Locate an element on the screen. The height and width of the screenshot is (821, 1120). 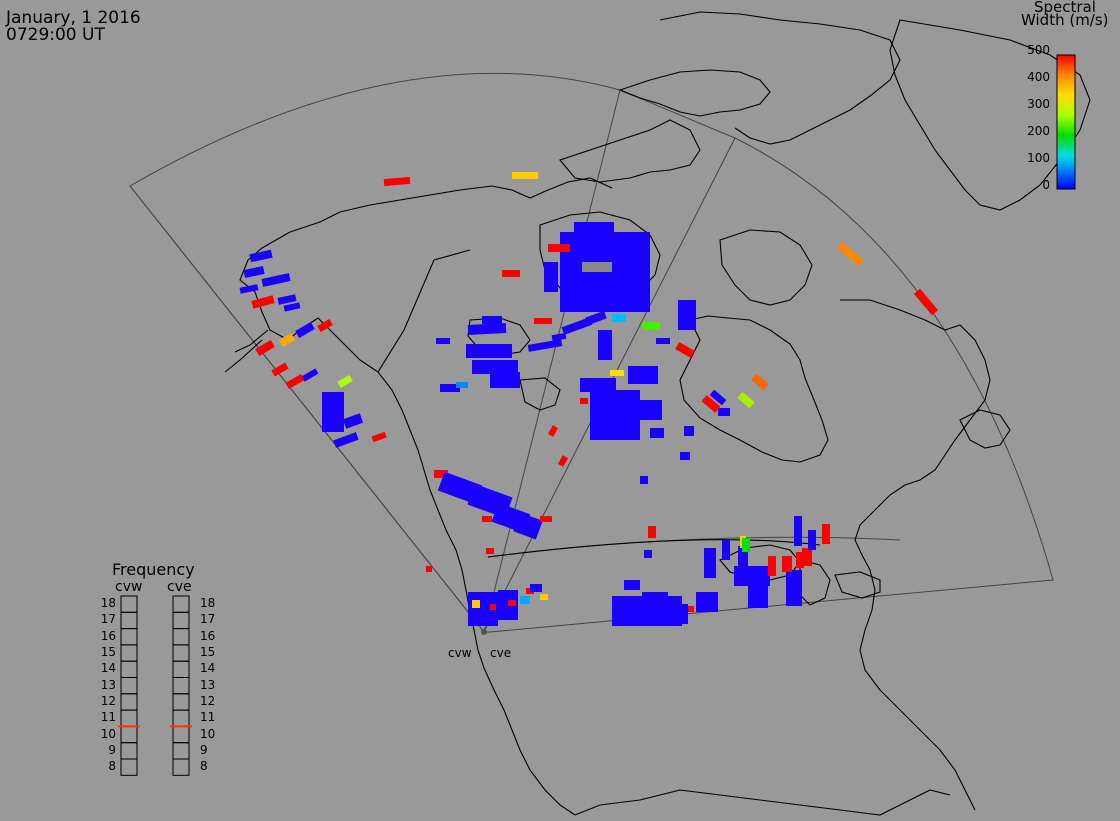
radar-label-cve: cve is located at coordinates (501, 653).